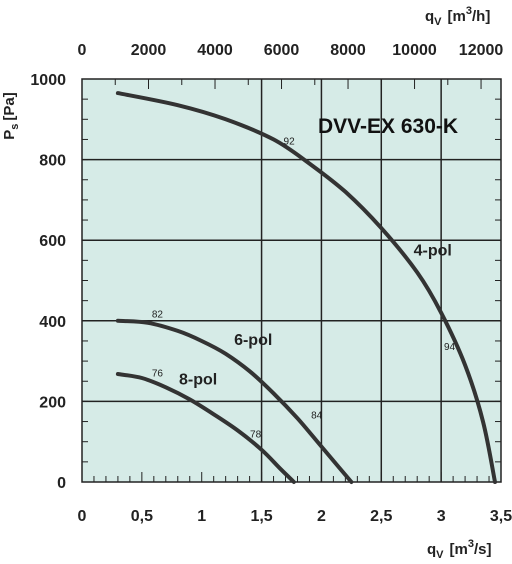 Image resolution: width=512 pixels, height=564 pixels. Describe the element at coordinates (48, 80) in the screenshot. I see `y-tick-label: 1000` at that location.